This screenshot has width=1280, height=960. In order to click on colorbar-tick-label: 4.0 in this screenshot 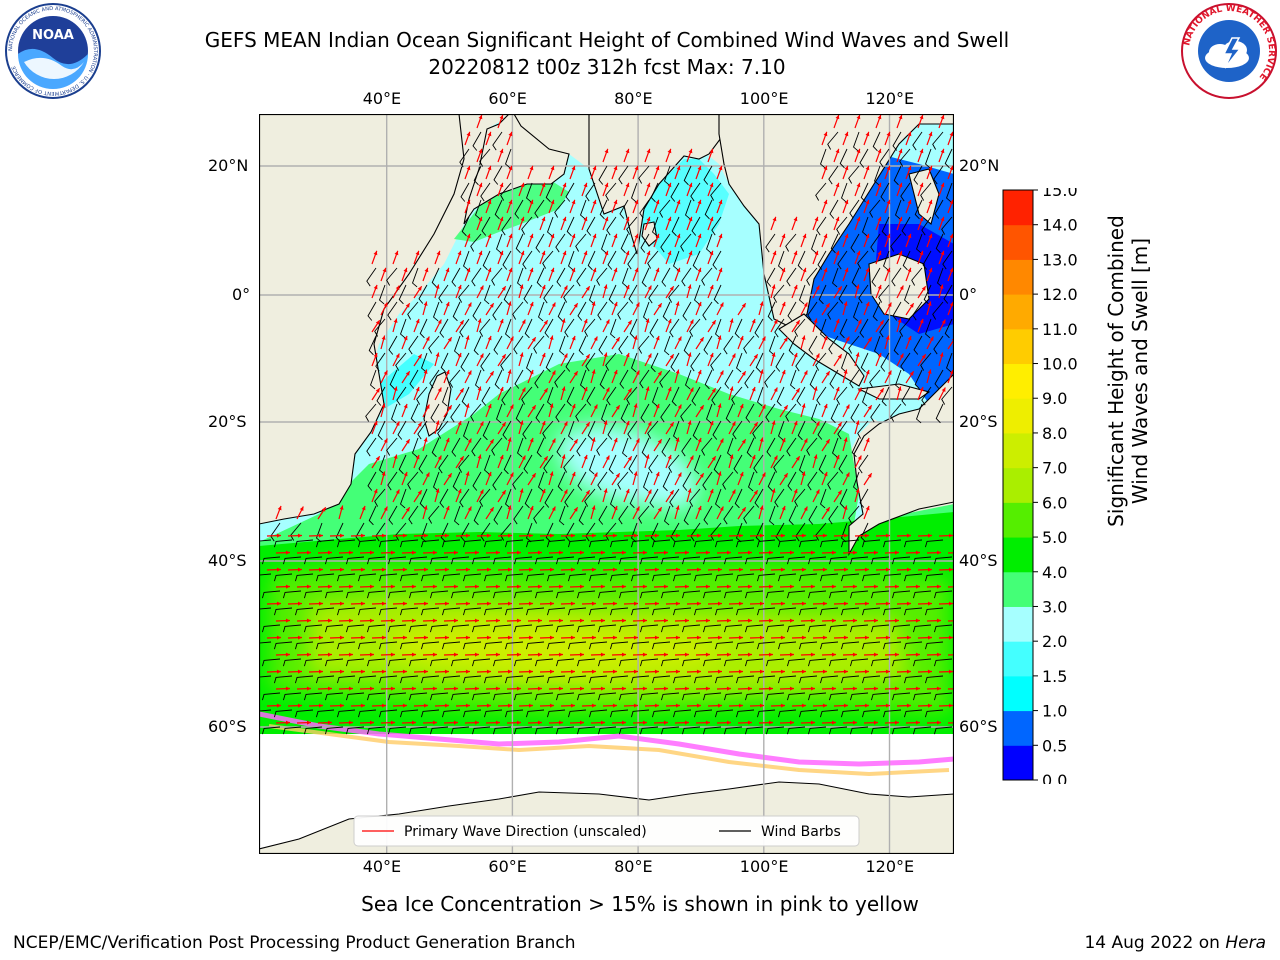, I will do `click(1054, 572)`.